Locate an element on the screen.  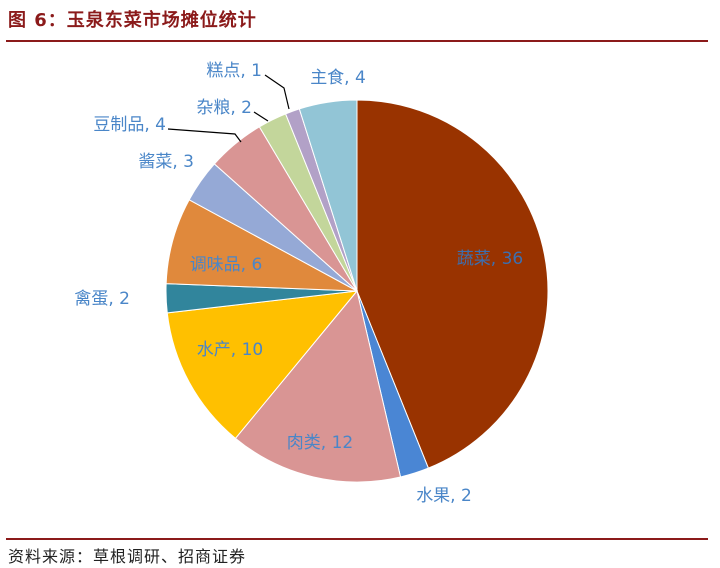
slice-label-10: 糕点, 1 is located at coordinates (234, 71).